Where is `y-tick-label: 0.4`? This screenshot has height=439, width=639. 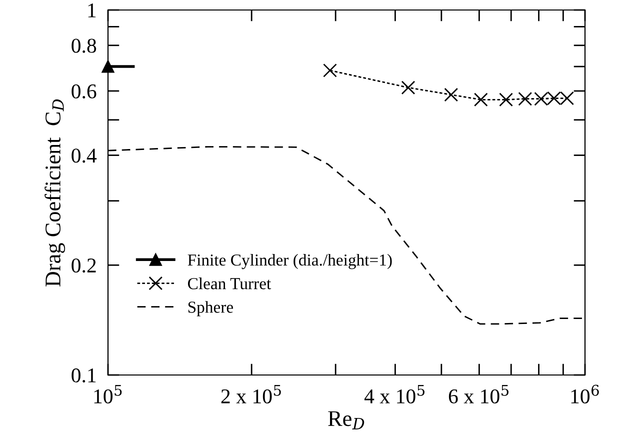 y-tick-label: 0.4 is located at coordinates (84, 155).